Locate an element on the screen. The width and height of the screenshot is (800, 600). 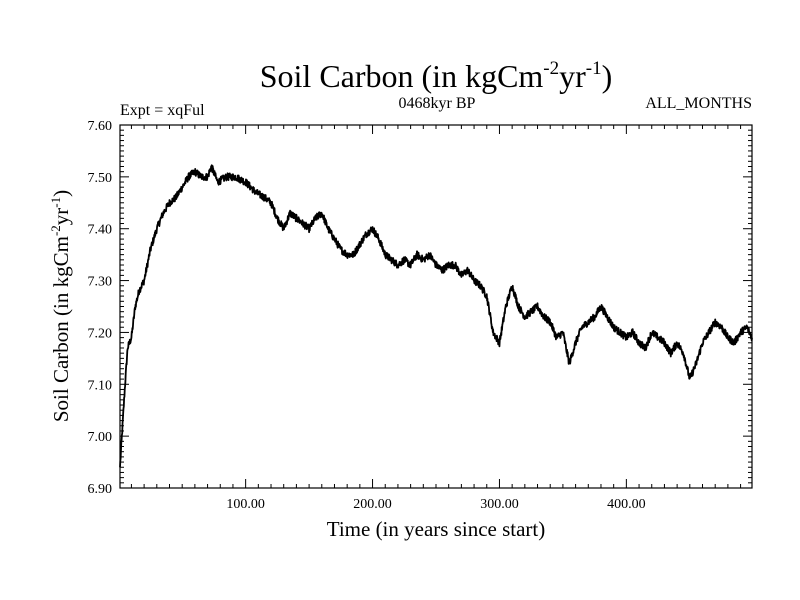
x-tick-label: 100.00 is located at coordinates (245, 504).